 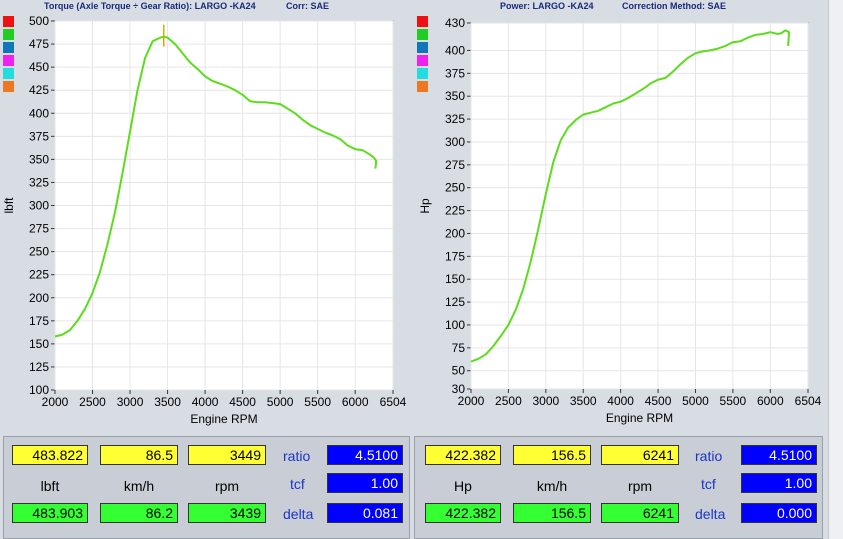 I want to click on vertical-scrollbar, so click(x=835, y=269).